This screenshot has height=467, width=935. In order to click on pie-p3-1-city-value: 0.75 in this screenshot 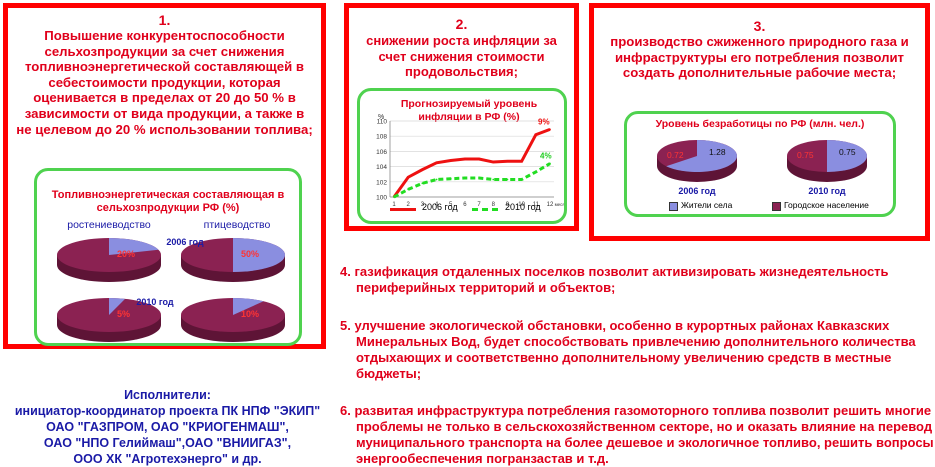, I will do `click(805, 155)`.